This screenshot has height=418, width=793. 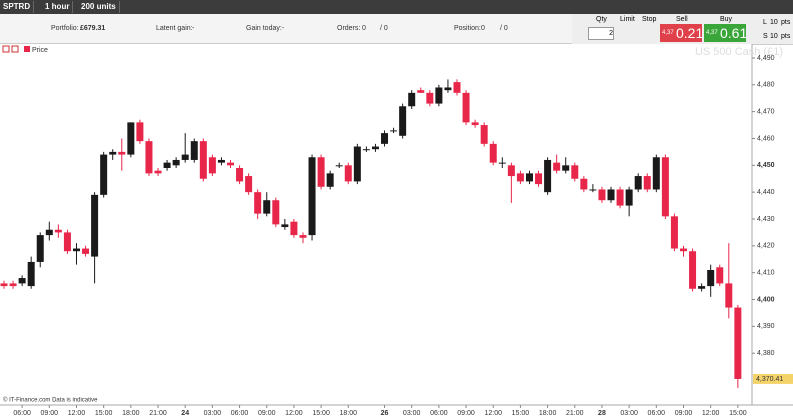 What do you see at coordinates (766, 273) in the screenshot?
I see `y-tick-label: 4,410` at bounding box center [766, 273].